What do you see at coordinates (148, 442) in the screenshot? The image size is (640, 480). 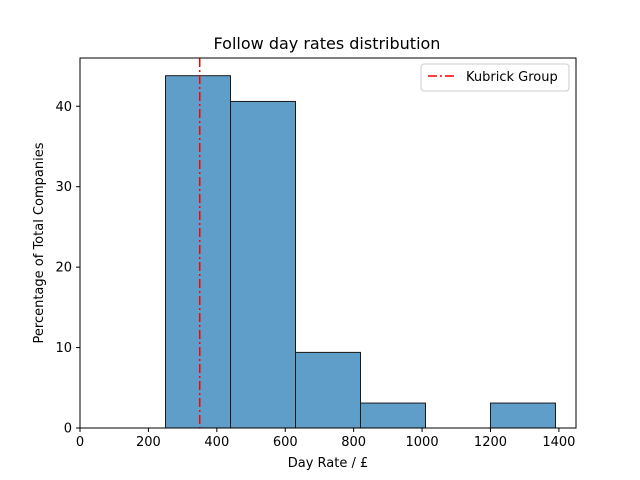 I see `x-tick-label-200: 200` at bounding box center [148, 442].